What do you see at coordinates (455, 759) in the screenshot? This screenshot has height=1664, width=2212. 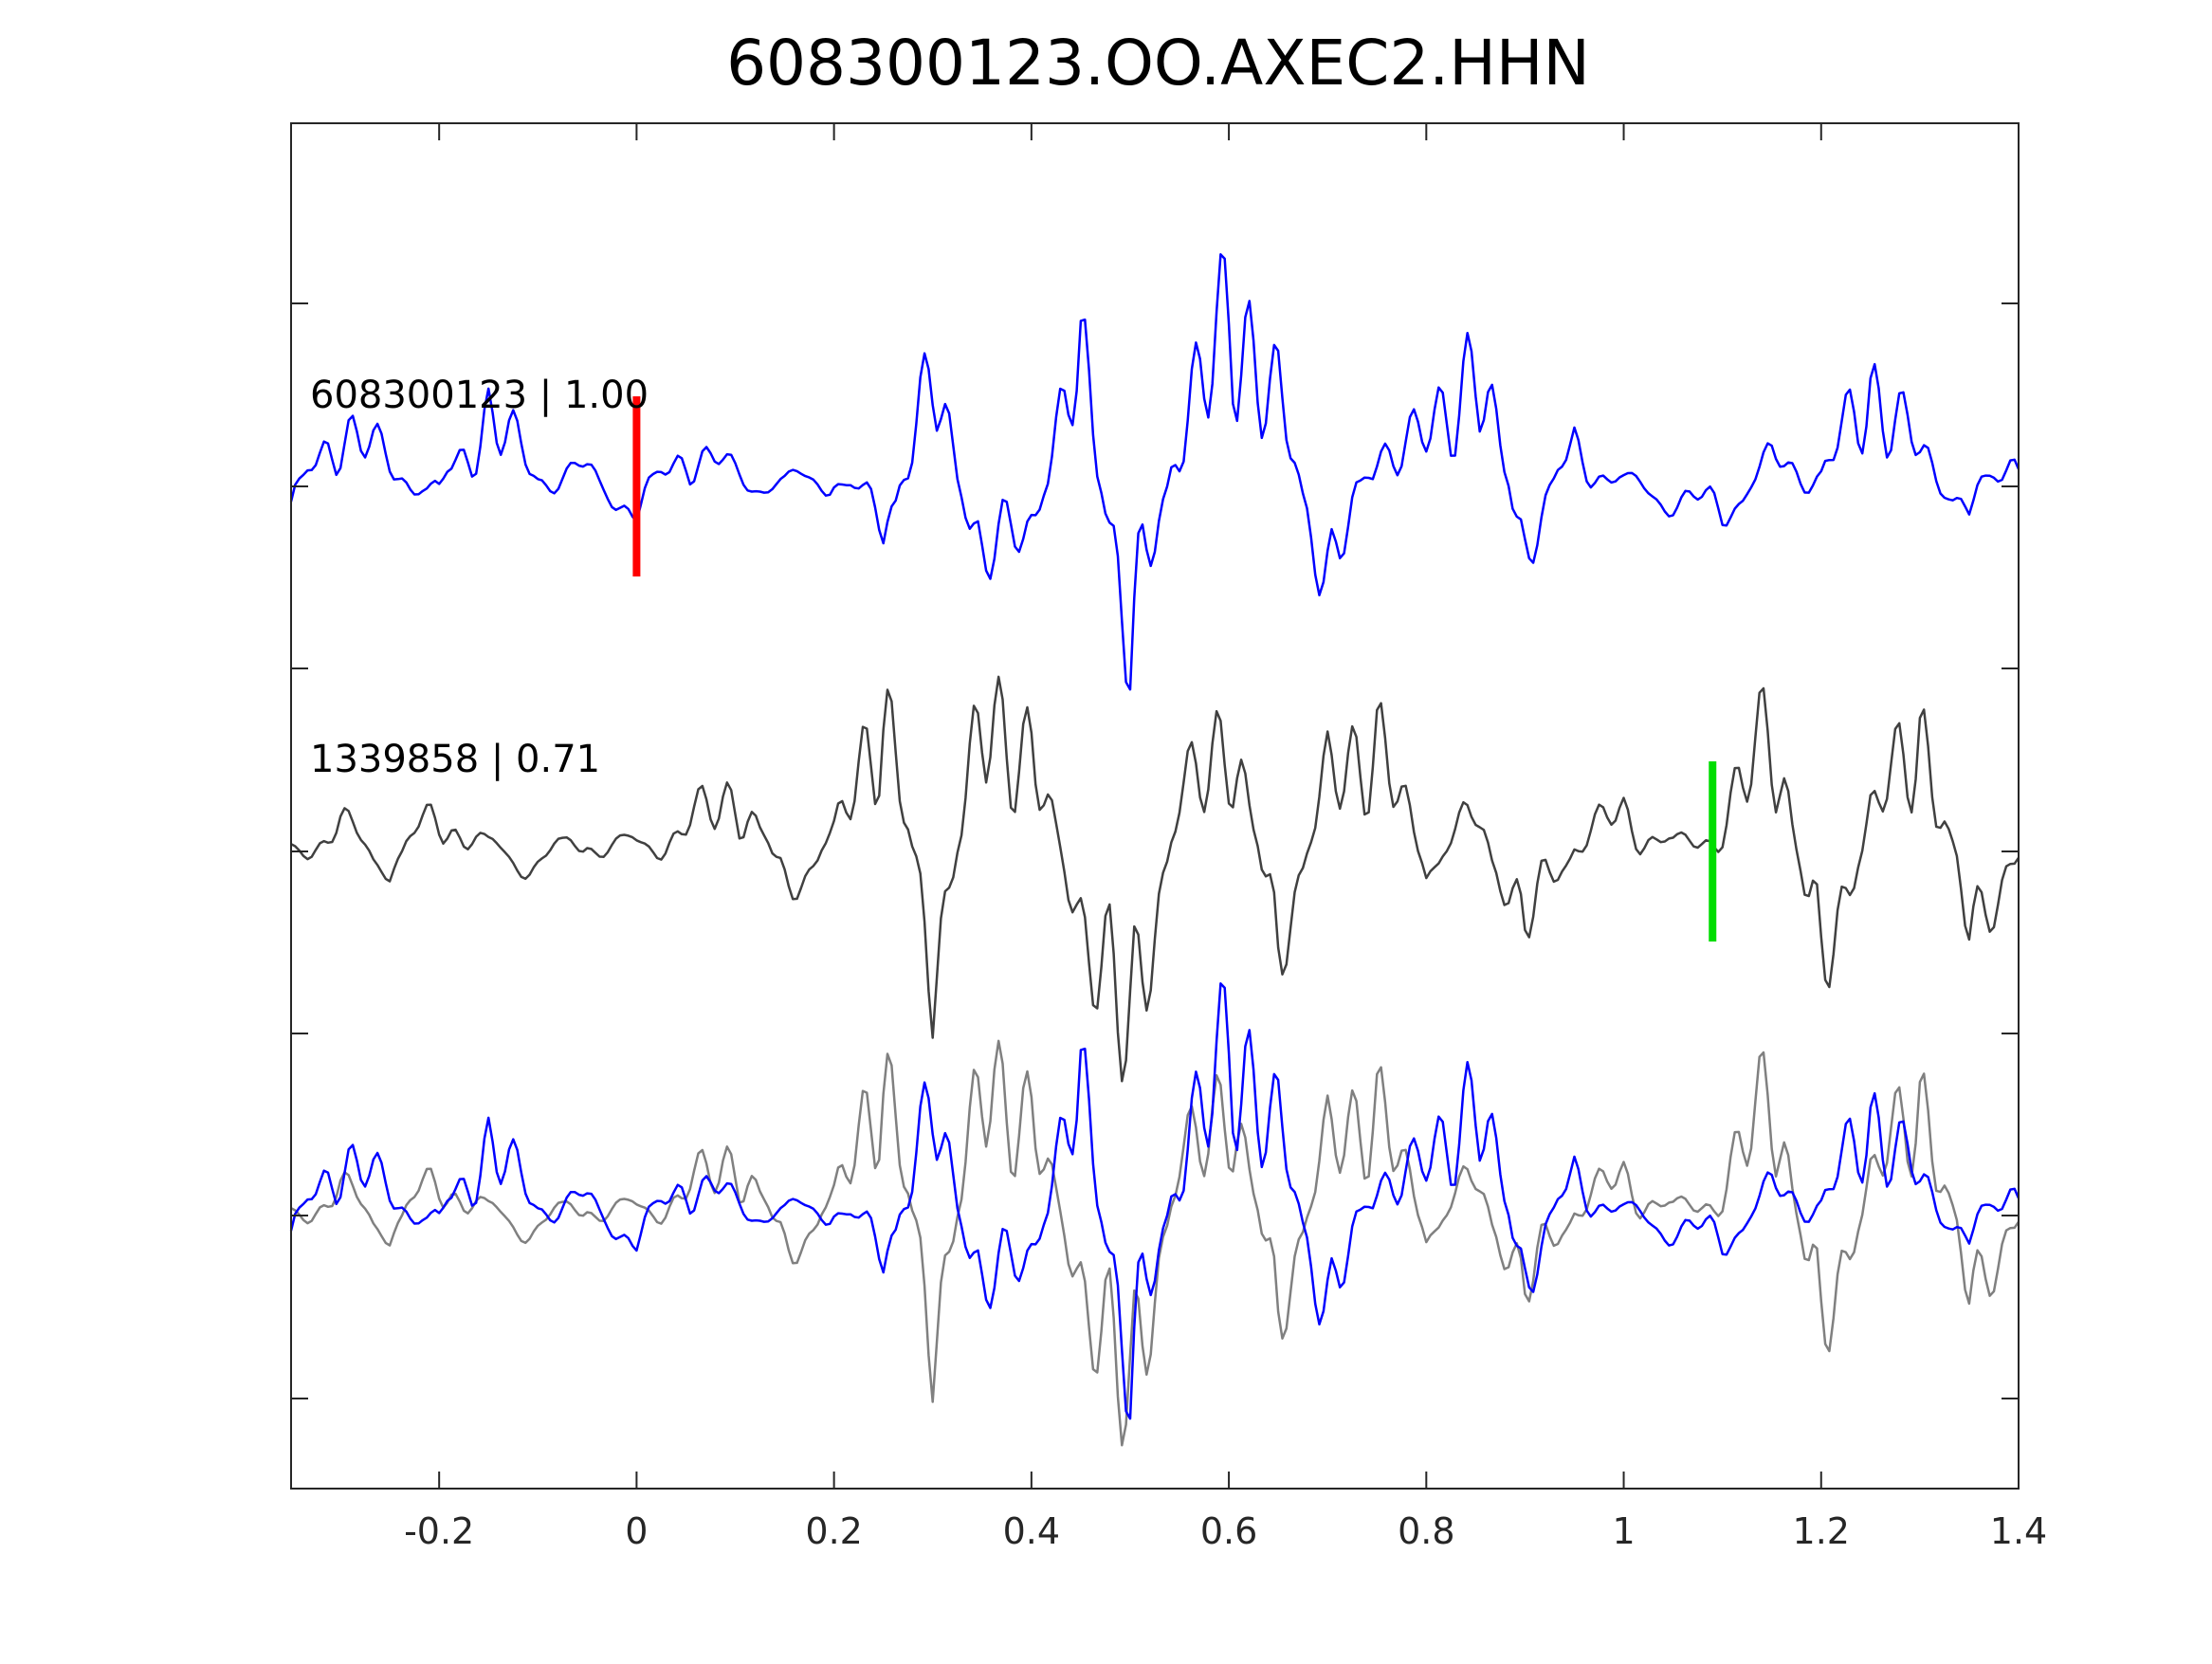 I see `trace-label-middle: 1339858 | 0.71` at bounding box center [455, 759].